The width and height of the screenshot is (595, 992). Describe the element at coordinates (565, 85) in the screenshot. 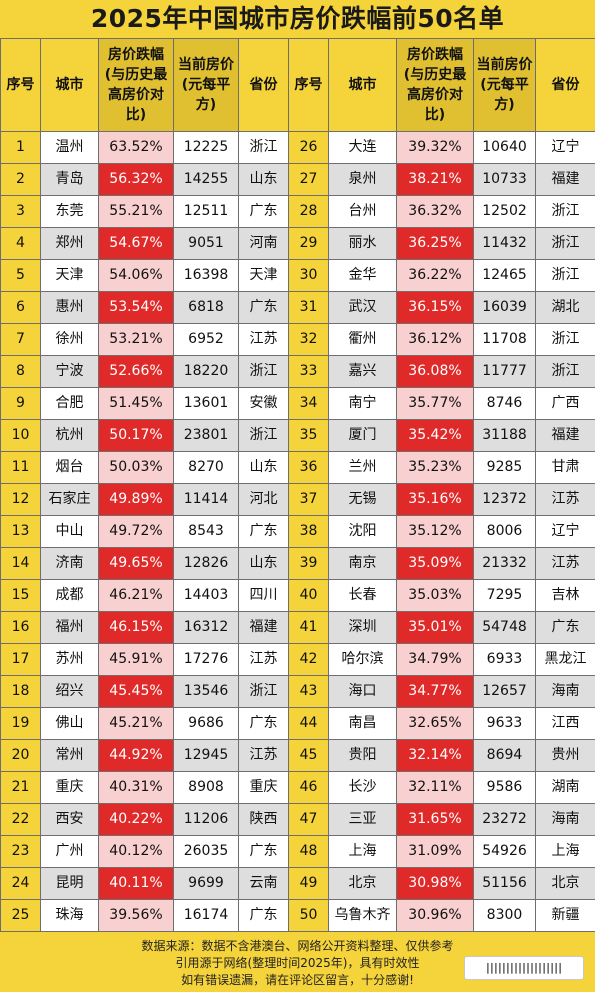

I see `header-province: 省份` at that location.